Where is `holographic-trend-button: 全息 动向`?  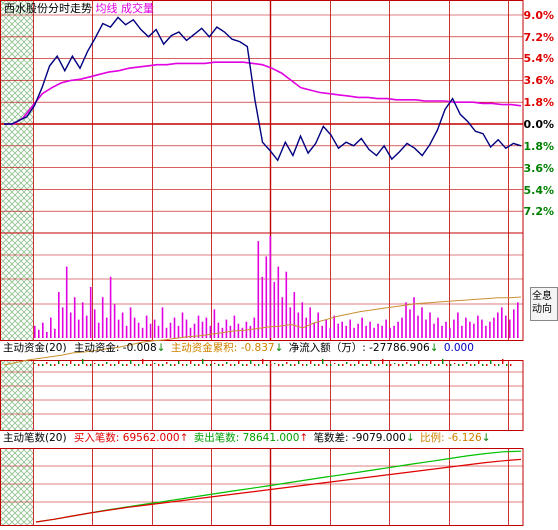
holographic-trend-button: 全息 动向 is located at coordinates (544, 304).